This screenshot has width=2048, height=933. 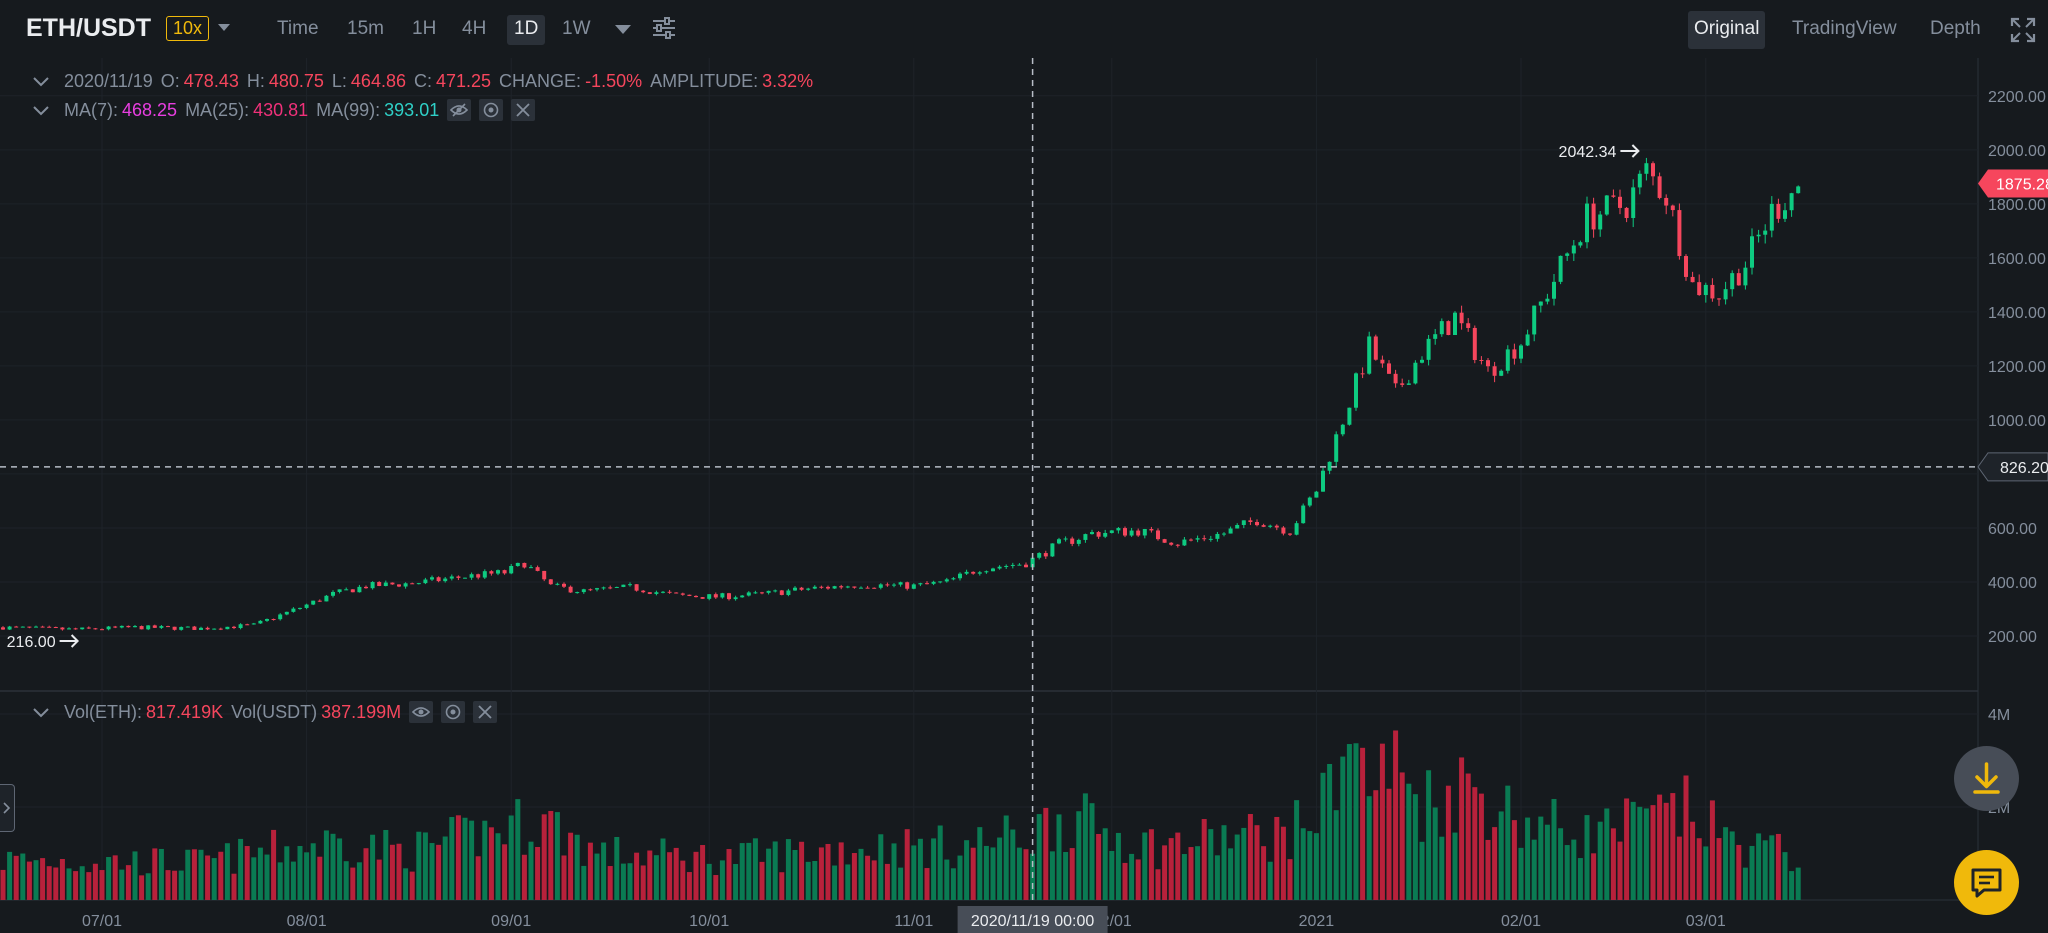 What do you see at coordinates (1955, 28) in the screenshot?
I see `view-depth-tab: Depth` at bounding box center [1955, 28].